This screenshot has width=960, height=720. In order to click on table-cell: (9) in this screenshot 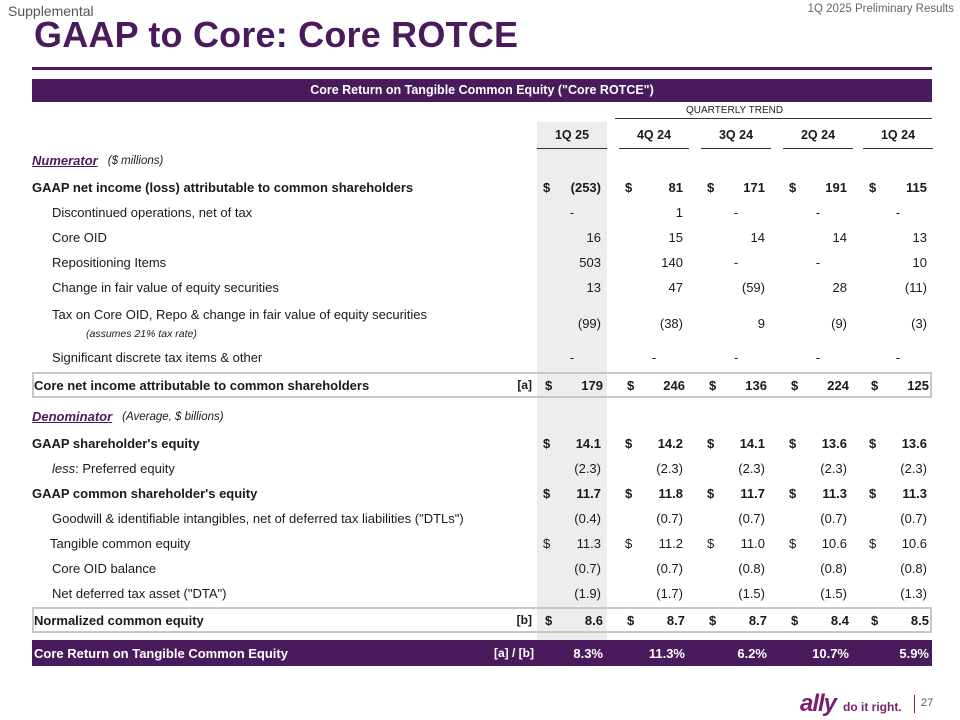, I will do `click(818, 323)`.